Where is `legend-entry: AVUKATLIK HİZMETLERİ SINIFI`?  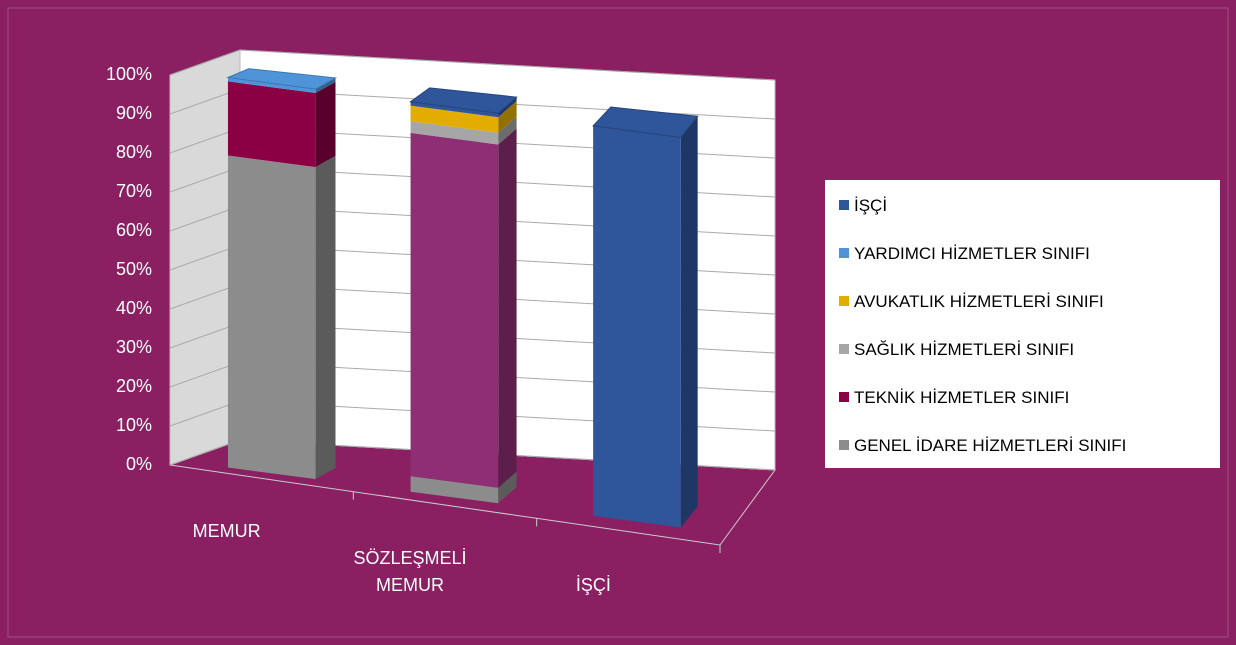 legend-entry: AVUKATLIK HİZMETLERİ SINIFI is located at coordinates (971, 302).